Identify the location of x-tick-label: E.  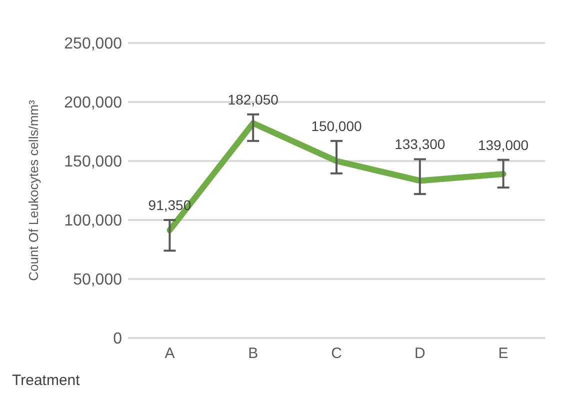
(503, 353).